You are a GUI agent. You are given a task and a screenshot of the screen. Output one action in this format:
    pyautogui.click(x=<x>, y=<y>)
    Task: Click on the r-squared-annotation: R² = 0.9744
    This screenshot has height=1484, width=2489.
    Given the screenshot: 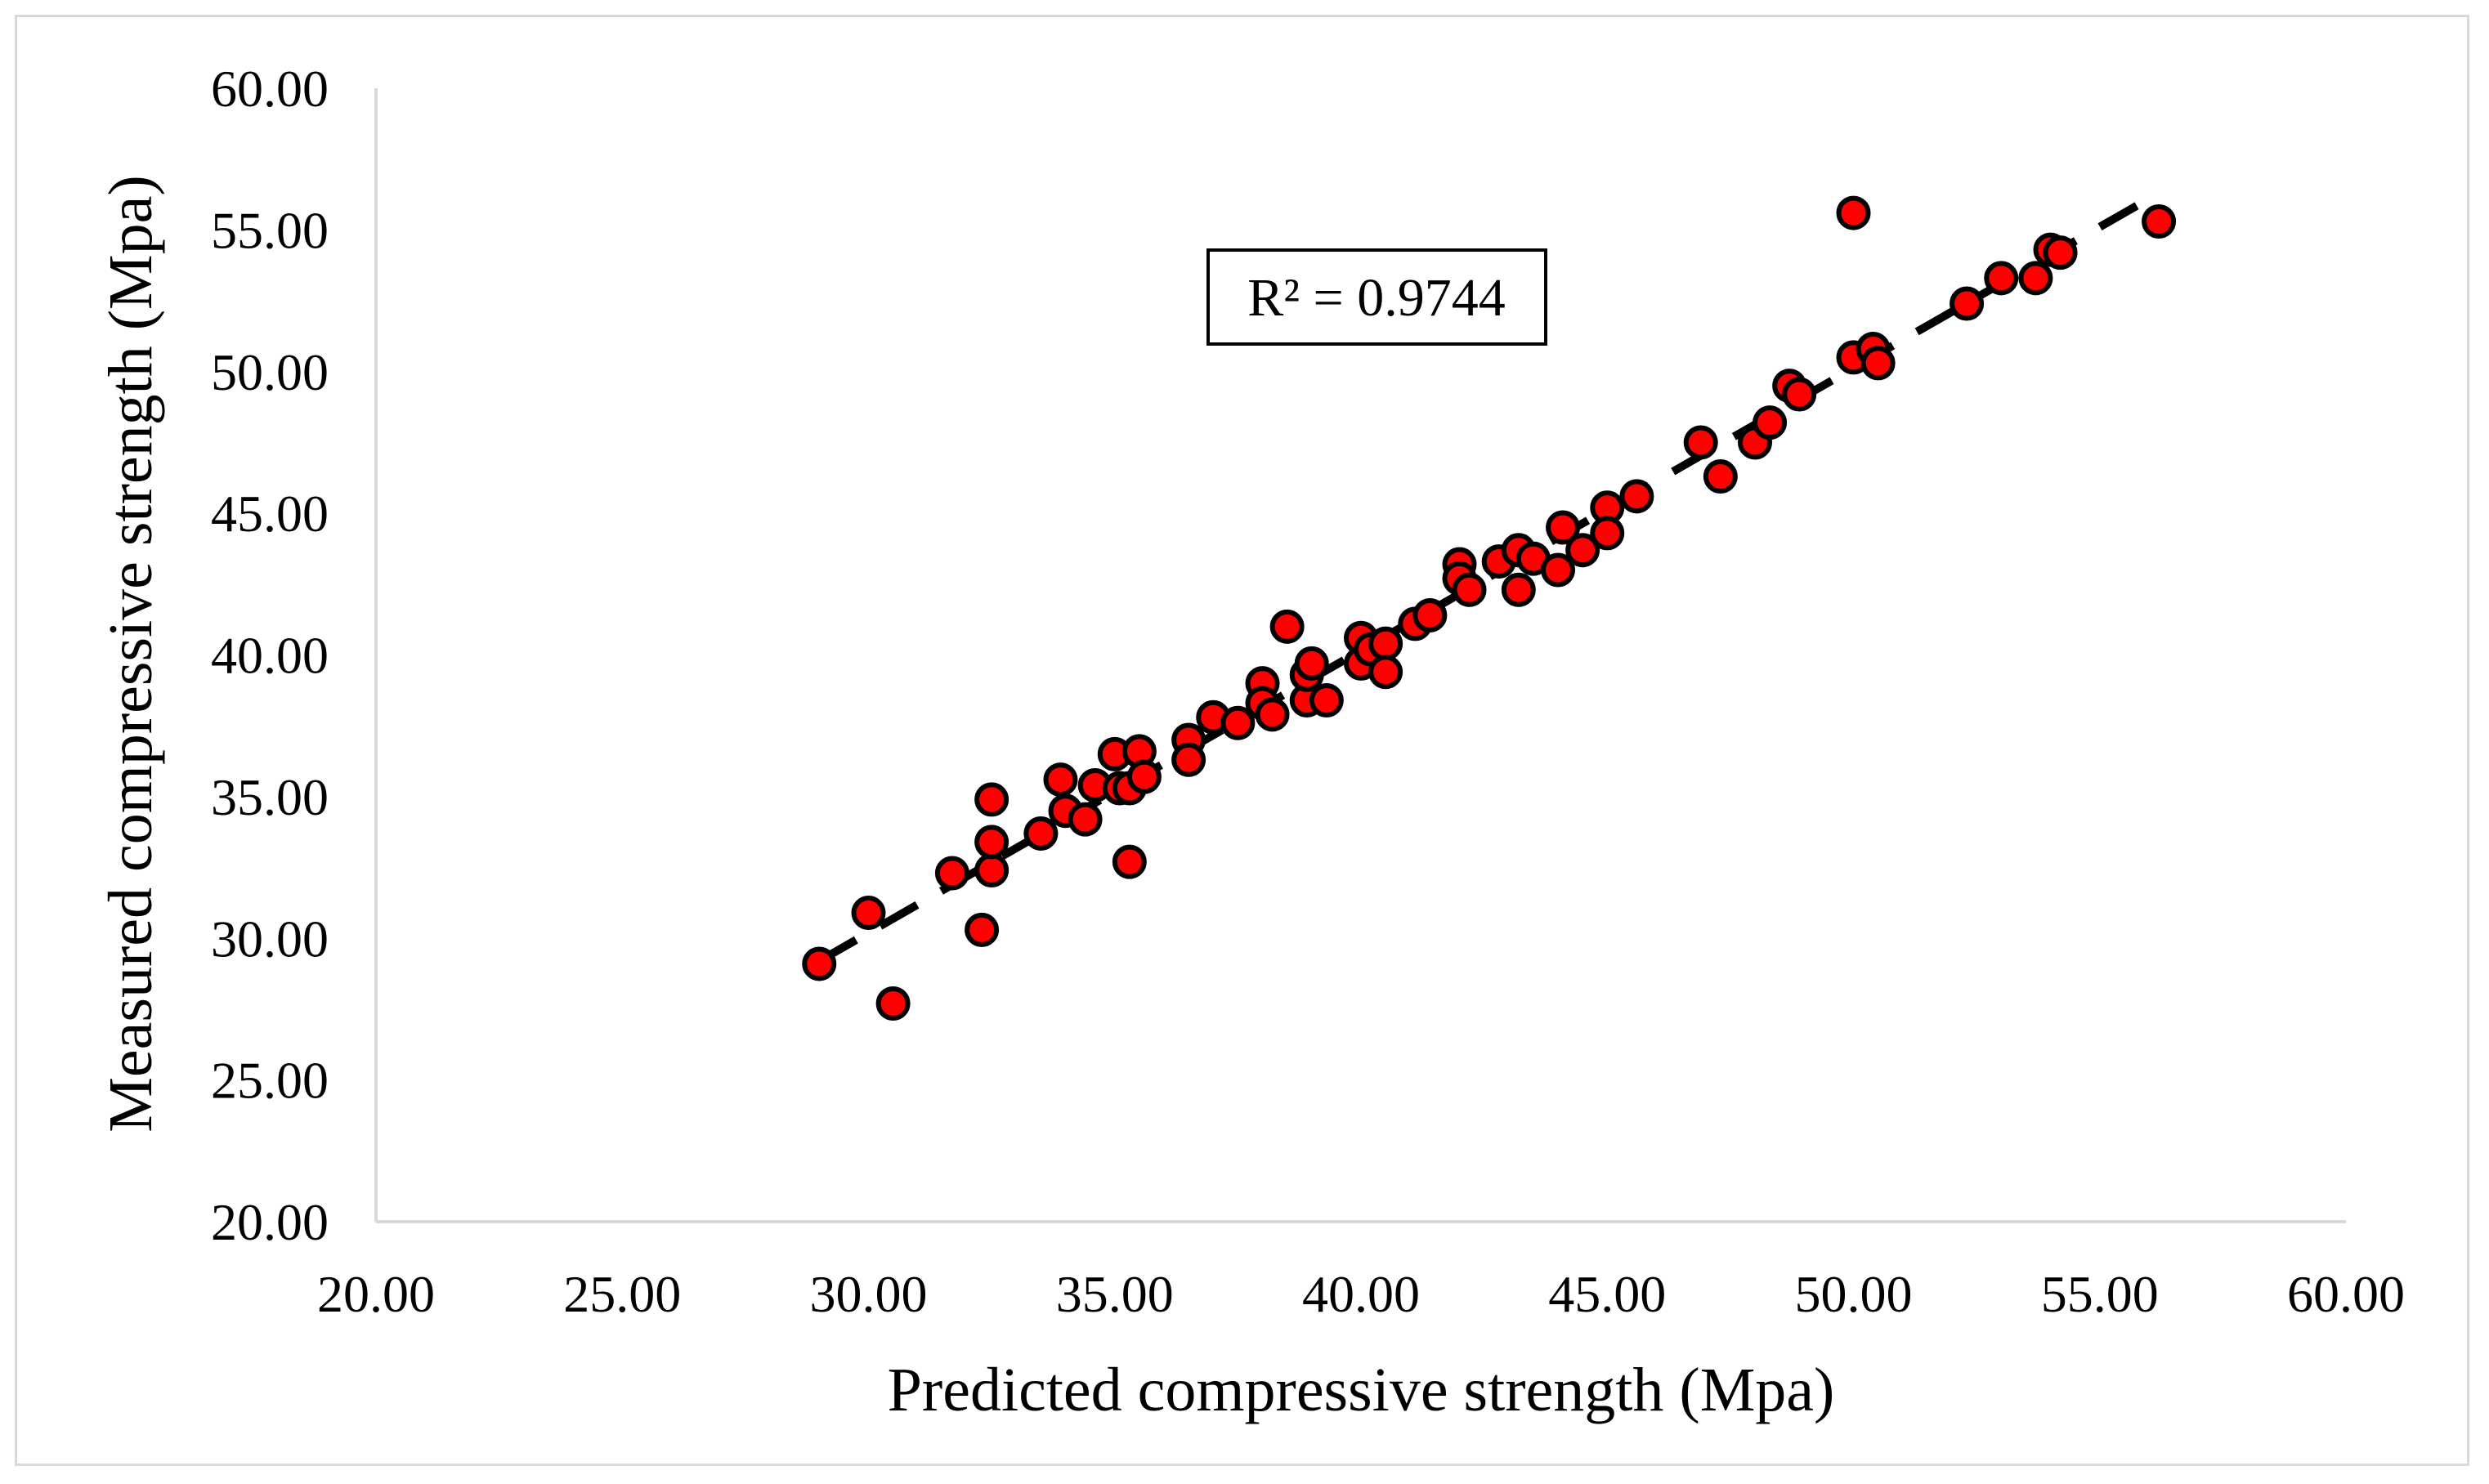 What is the action you would take?
    pyautogui.click(x=1376, y=297)
    